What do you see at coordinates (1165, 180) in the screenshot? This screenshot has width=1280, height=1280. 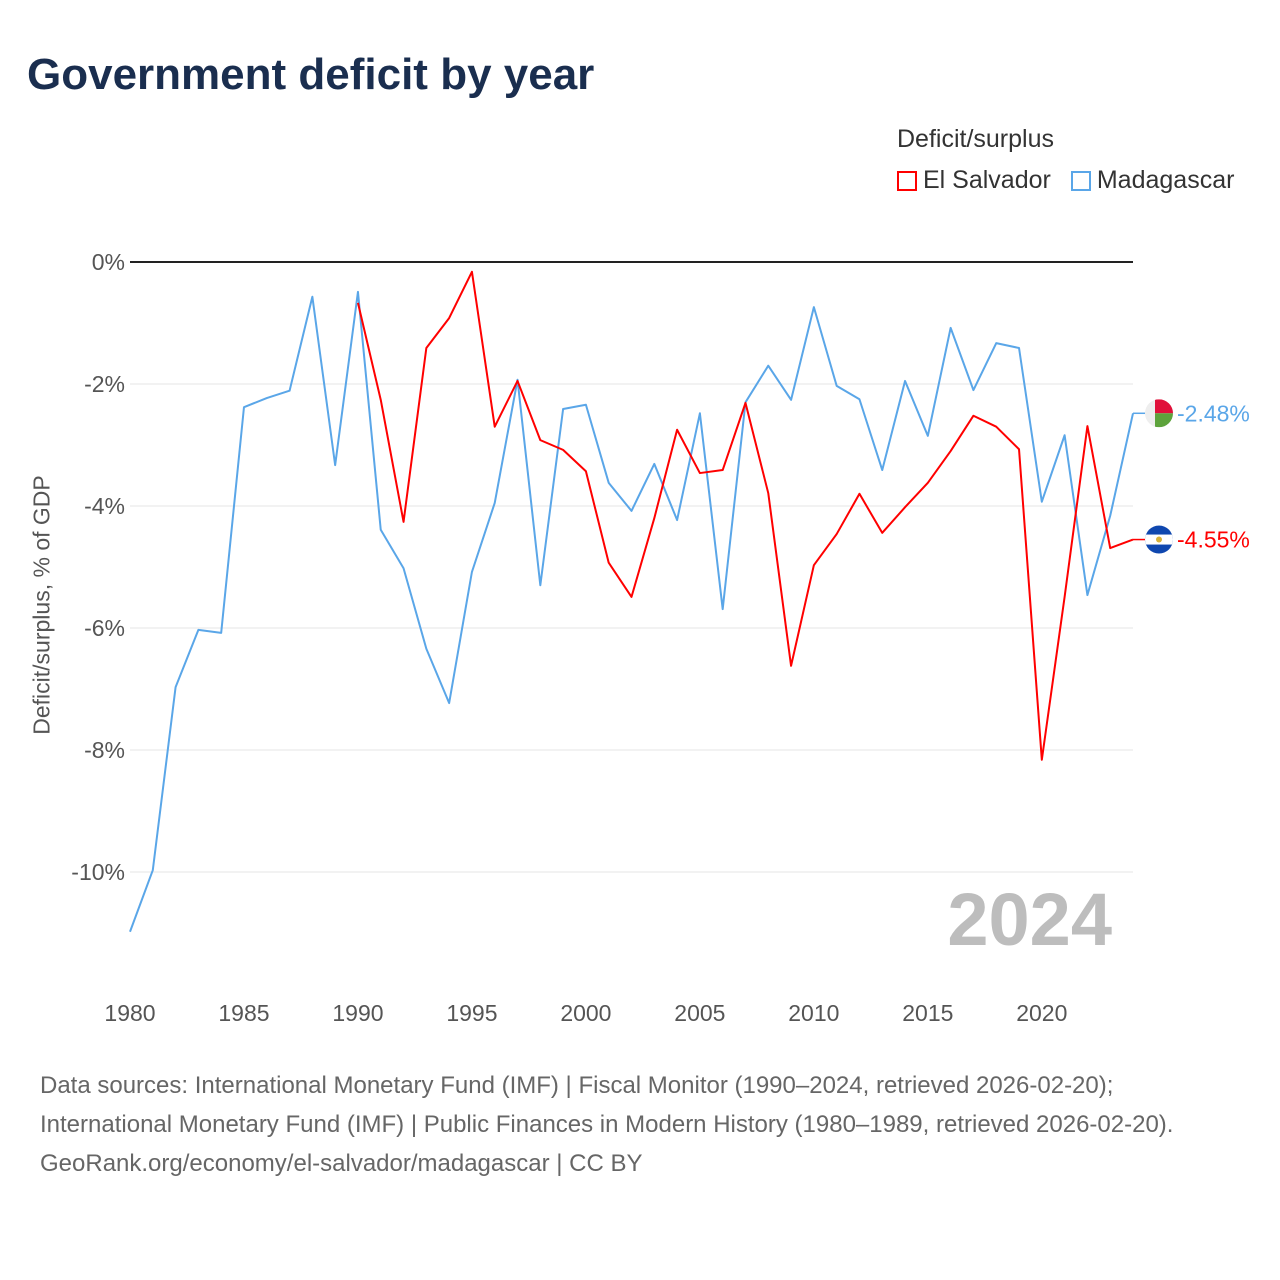 I see `legend-label: Madagascar` at bounding box center [1165, 180].